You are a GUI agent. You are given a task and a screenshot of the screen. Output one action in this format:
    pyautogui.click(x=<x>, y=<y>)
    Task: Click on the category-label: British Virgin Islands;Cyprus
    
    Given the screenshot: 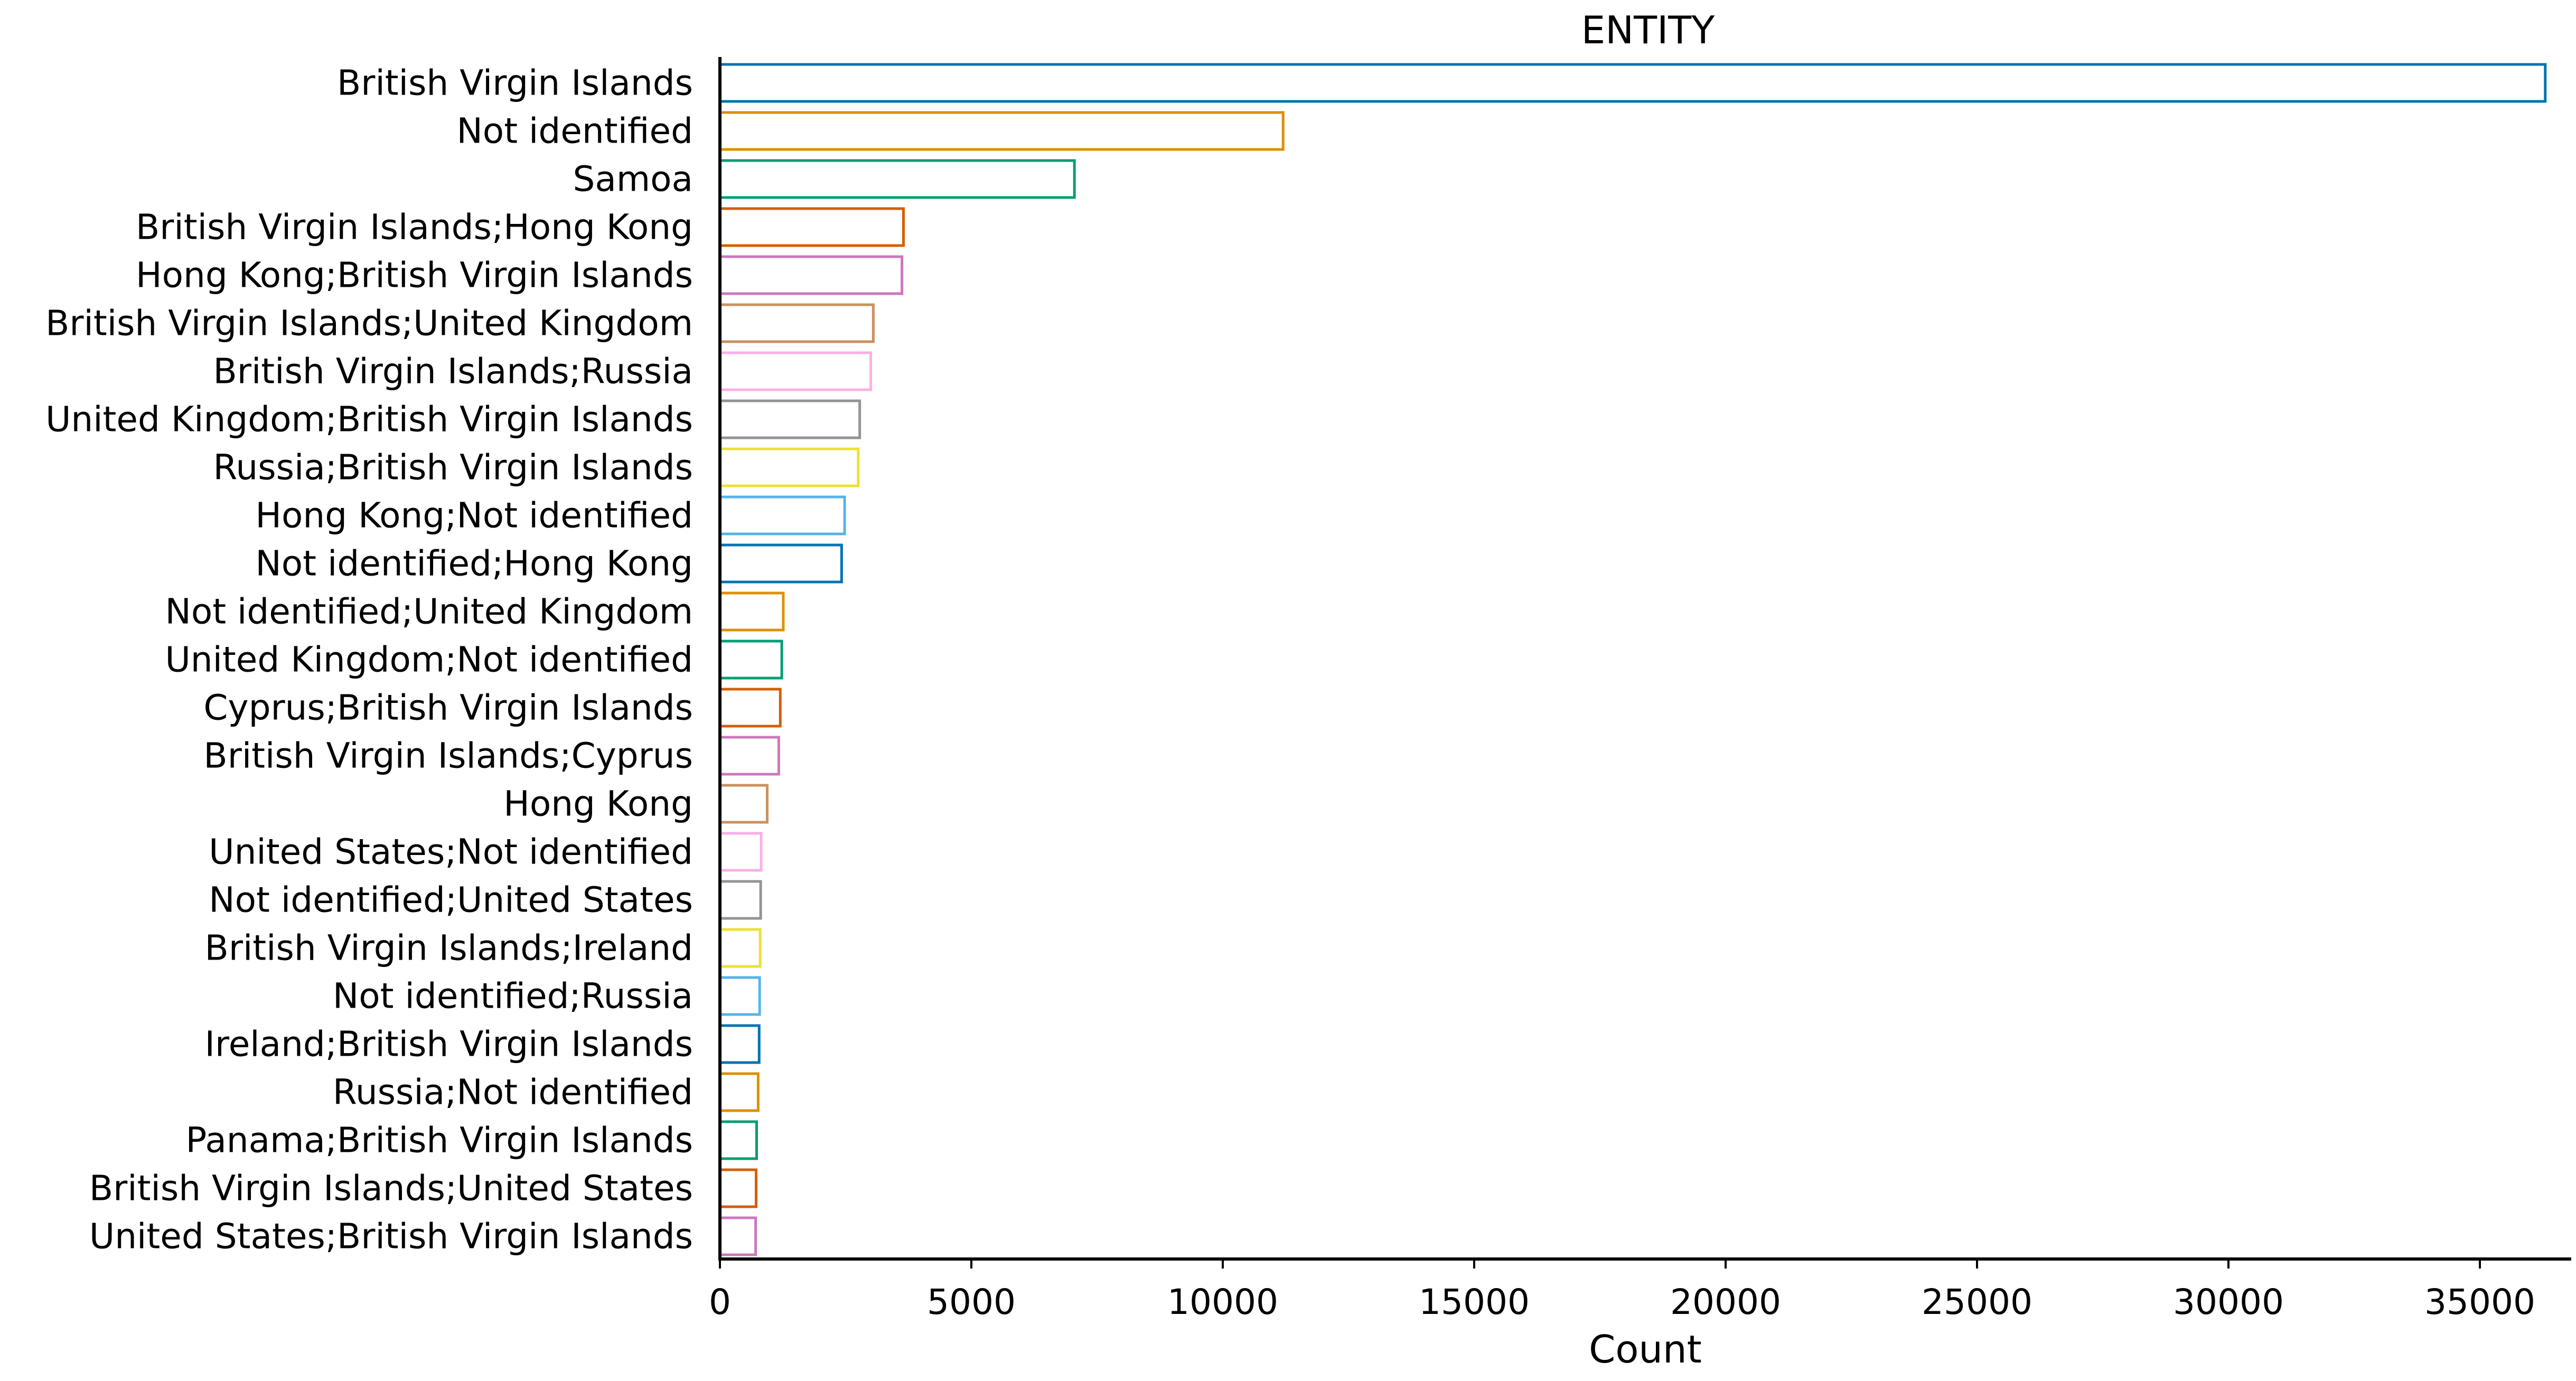 What is the action you would take?
    pyautogui.click(x=448, y=756)
    